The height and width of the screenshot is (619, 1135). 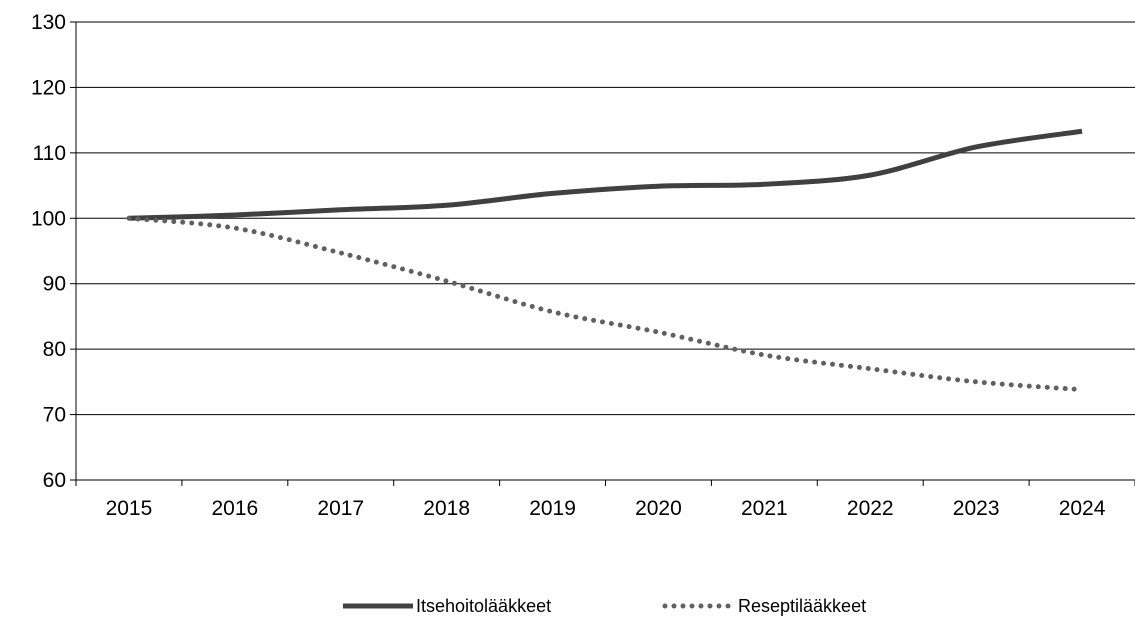 What do you see at coordinates (340, 508) in the screenshot?
I see `x-tick-label-2017: 2017` at bounding box center [340, 508].